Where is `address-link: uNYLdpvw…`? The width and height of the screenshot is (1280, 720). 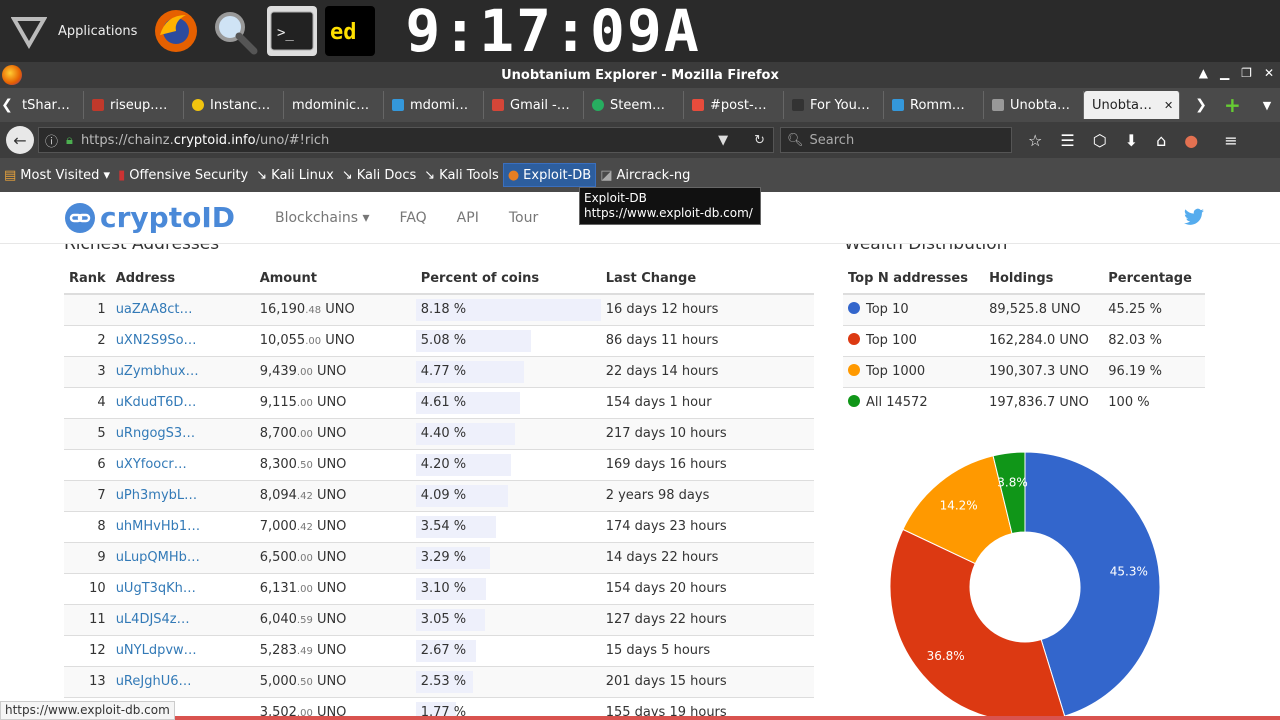
address-link: uNYLdpvw… is located at coordinates (182, 650).